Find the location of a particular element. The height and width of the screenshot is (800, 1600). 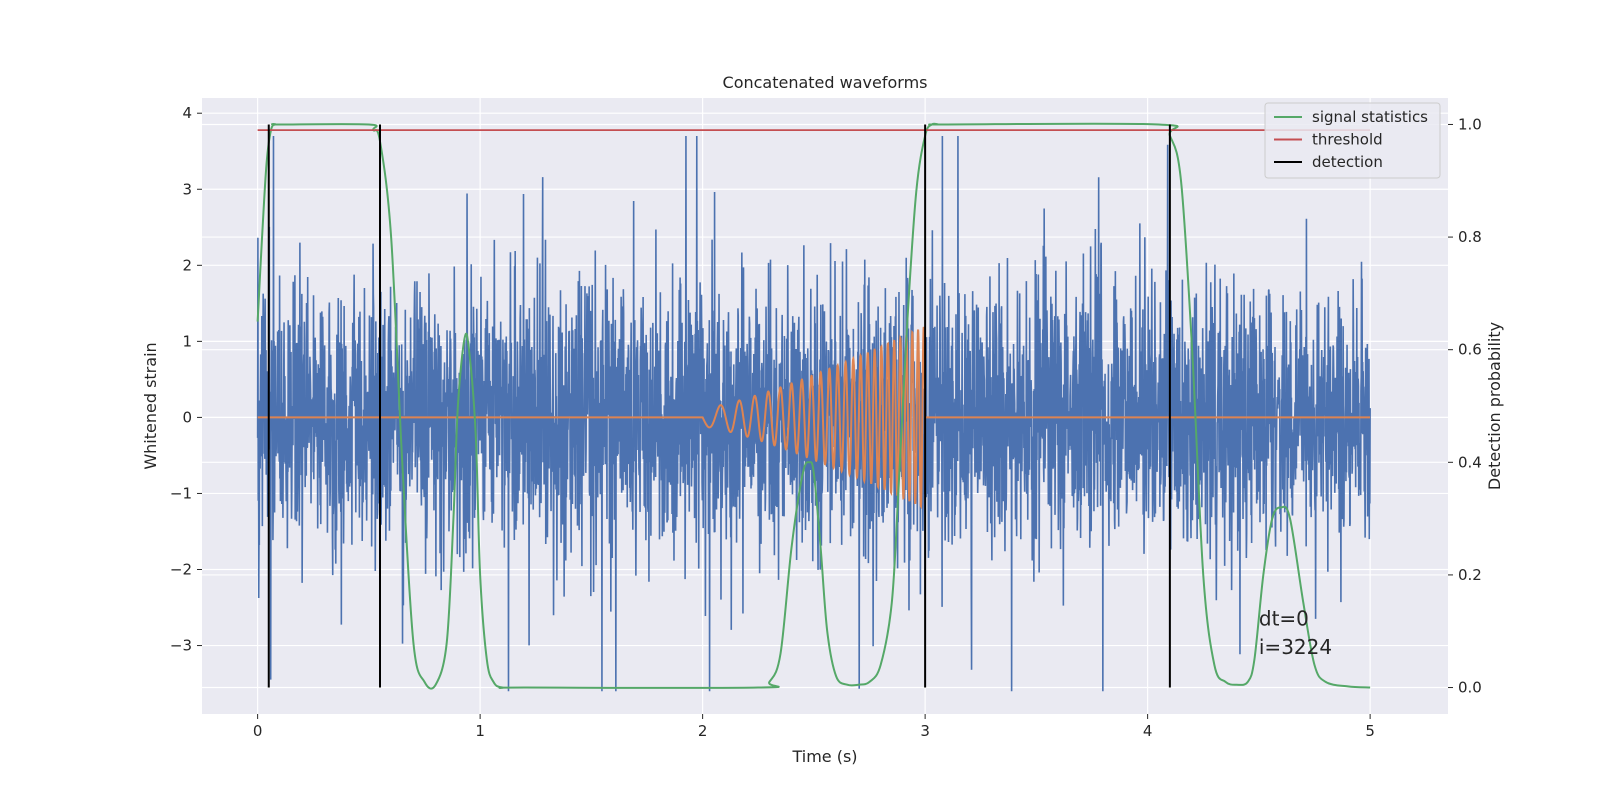

x-tick-label: 4 is located at coordinates (1148, 731).